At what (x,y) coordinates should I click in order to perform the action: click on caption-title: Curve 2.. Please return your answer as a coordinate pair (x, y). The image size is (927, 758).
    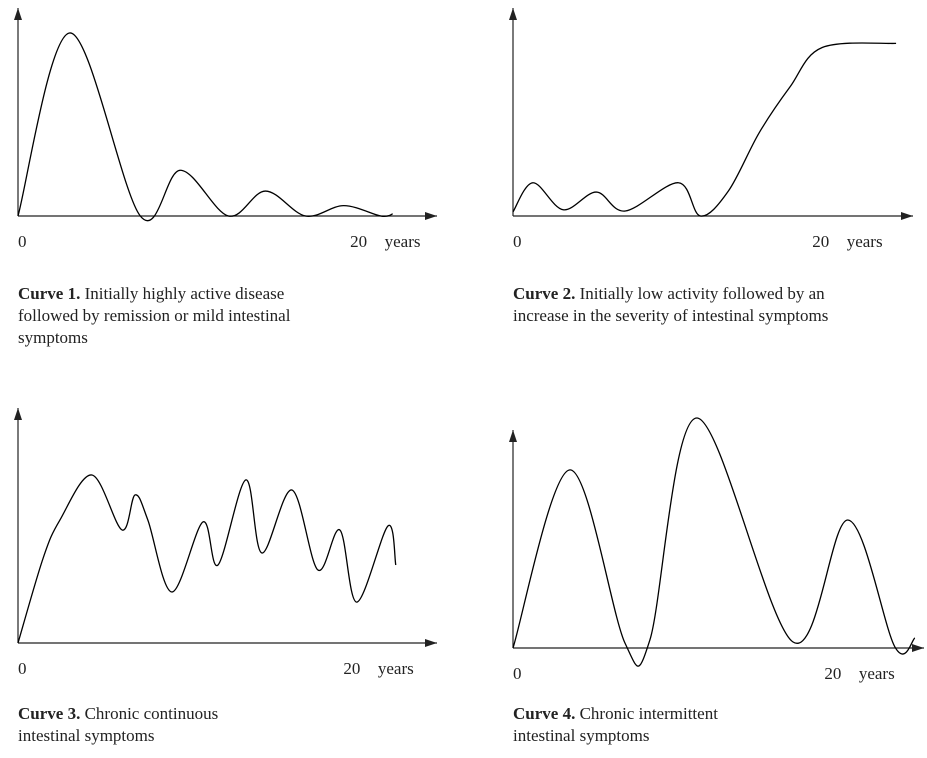
    Looking at the image, I should click on (544, 293).